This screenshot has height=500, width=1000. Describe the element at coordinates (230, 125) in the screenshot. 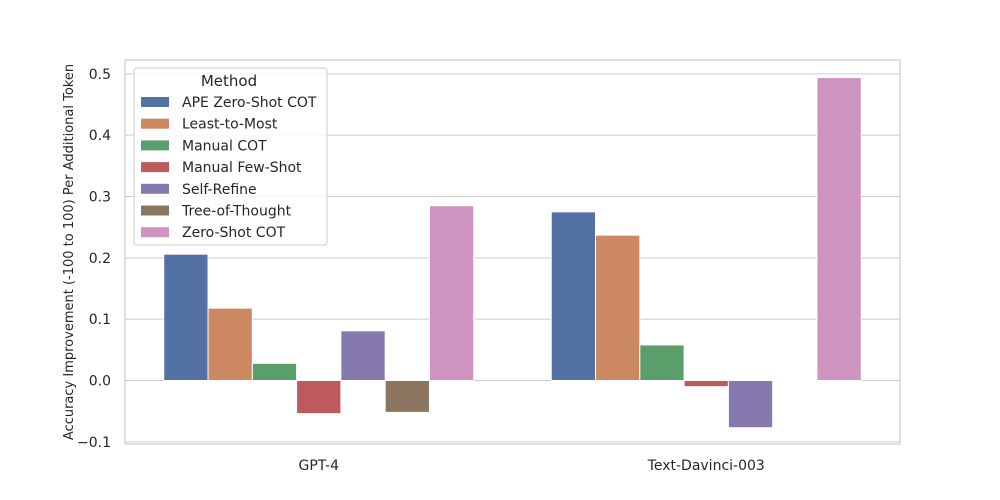

I see `legend-label: Least-to-Most` at that location.